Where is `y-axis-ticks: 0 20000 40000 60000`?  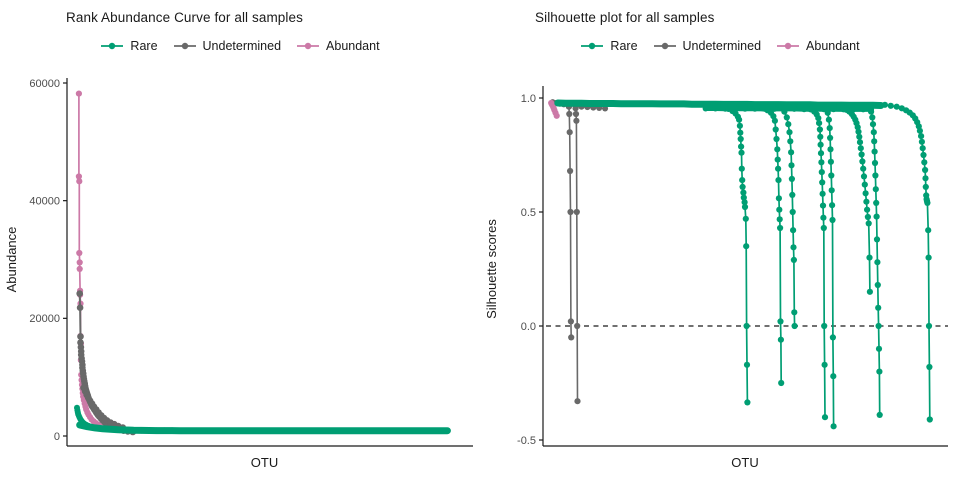
y-axis-ticks: 0 20000 40000 60000 is located at coordinates (48, 260).